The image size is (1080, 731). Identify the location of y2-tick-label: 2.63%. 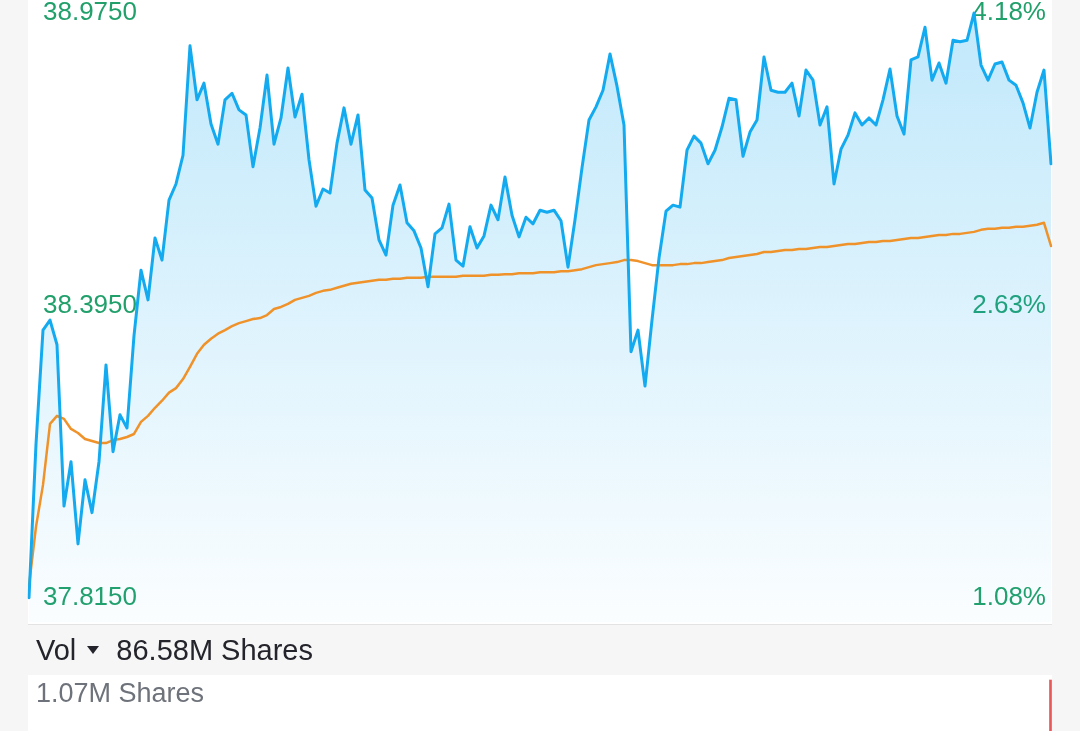
(1009, 303).